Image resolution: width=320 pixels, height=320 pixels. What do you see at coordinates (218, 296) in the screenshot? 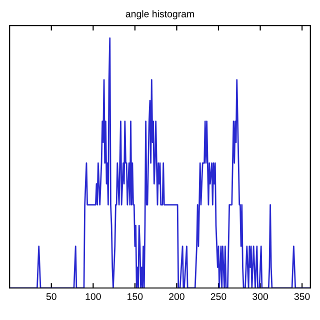
I see `x-tick-label: 250` at bounding box center [218, 296].